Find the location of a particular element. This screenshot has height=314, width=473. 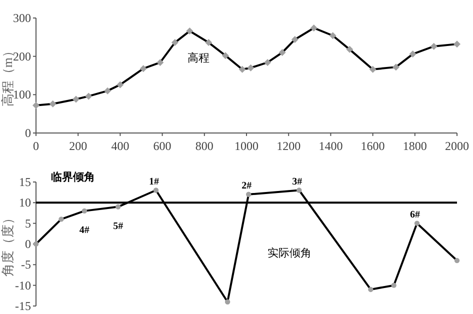

y-axis-title: 高程（m） is located at coordinates (7, 75).